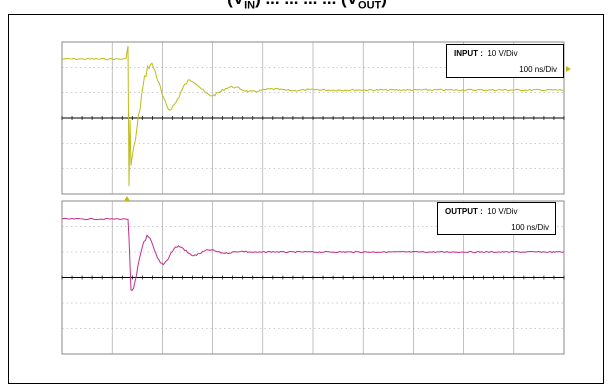 Image resolution: width=614 pixels, height=388 pixels. I want to click on output-time-per-div: 100 ns/Div, so click(530, 227).